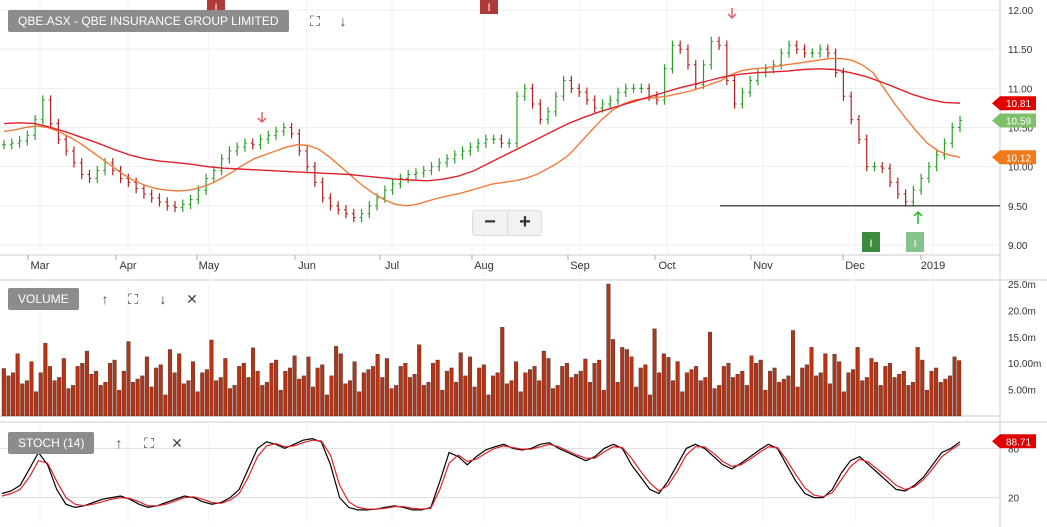 This screenshot has height=527, width=1047. Describe the element at coordinates (524, 223) in the screenshot. I see `zoom-in-button: +` at that location.